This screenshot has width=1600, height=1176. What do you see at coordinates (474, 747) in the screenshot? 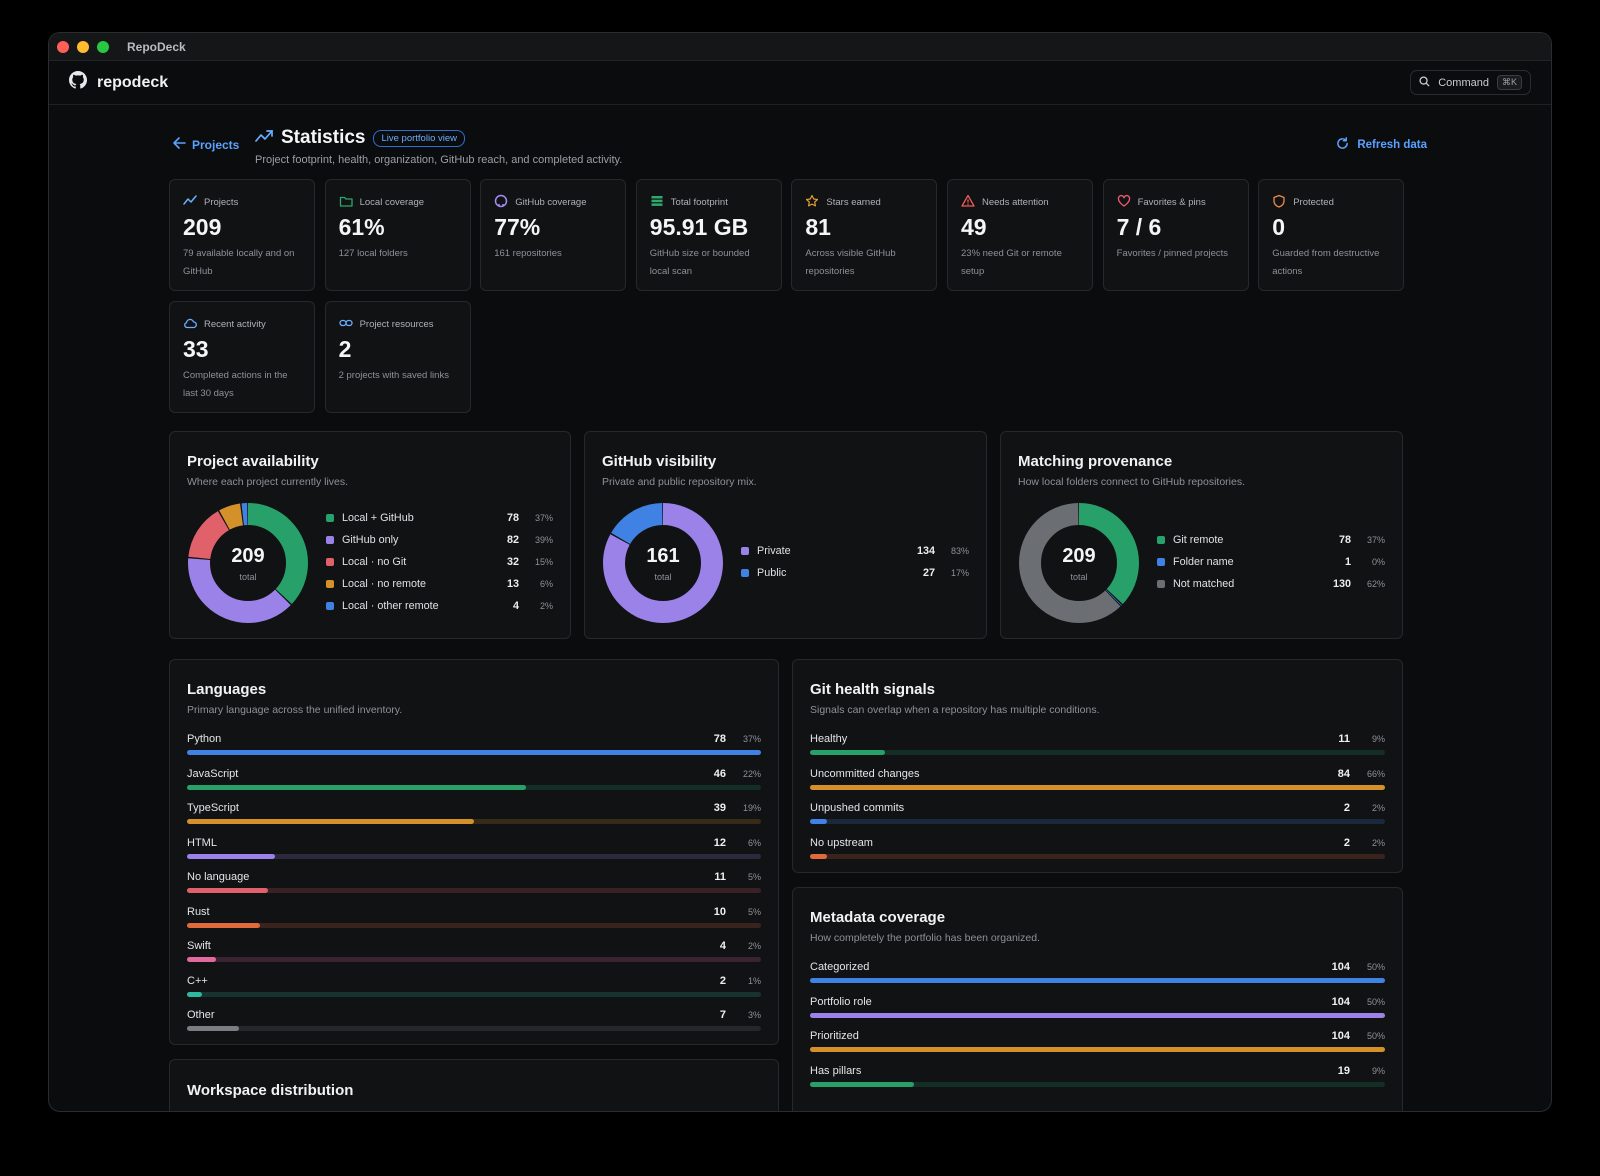
I see `bar-row: Python 78 37%` at bounding box center [474, 747].